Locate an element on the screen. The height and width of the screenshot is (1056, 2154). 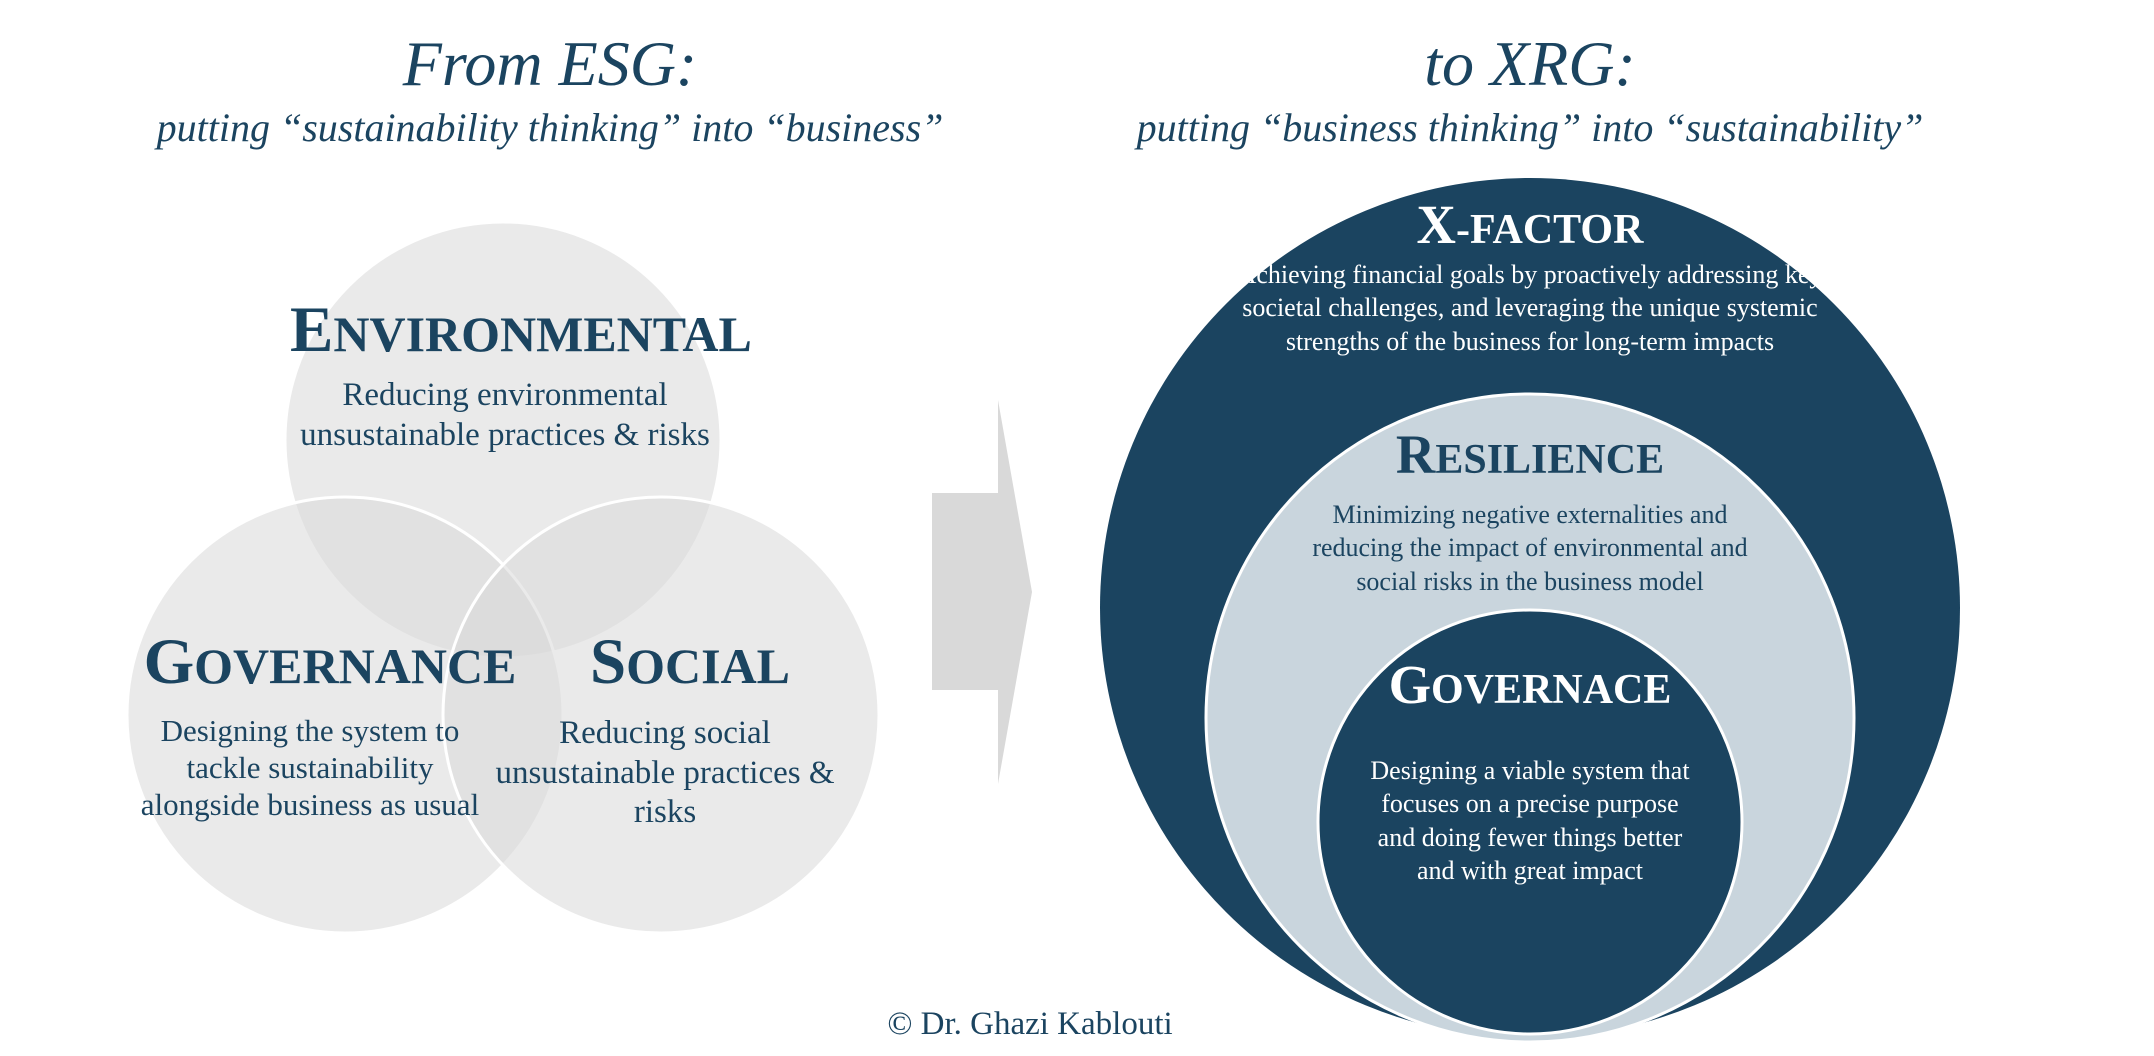
governance-rest: OVERNANCE is located at coordinates (355, 666).